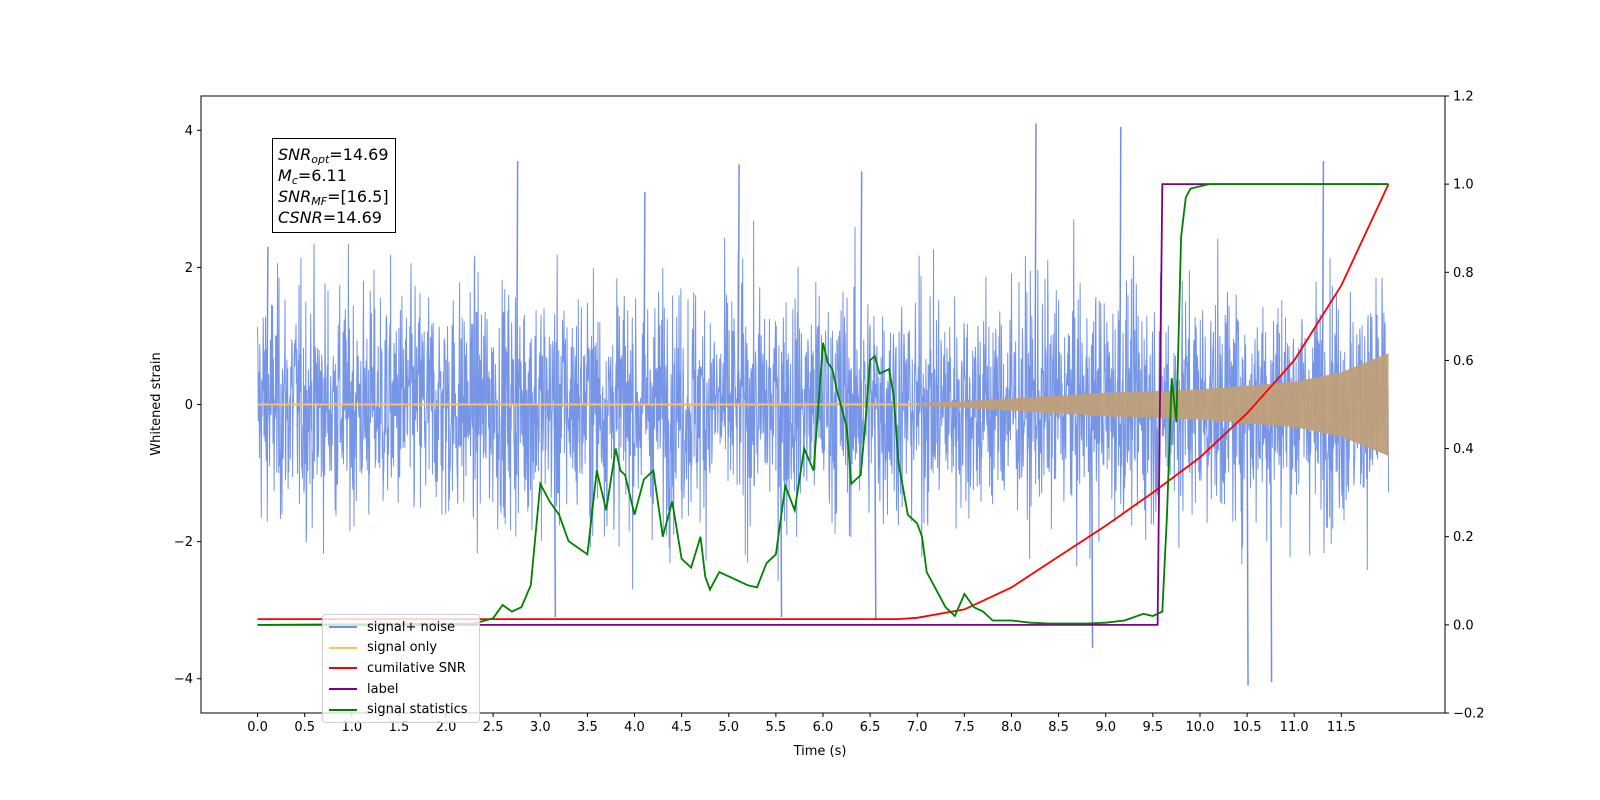 The image size is (1600, 800). I want to click on y-tick-label: −4, so click(183, 679).